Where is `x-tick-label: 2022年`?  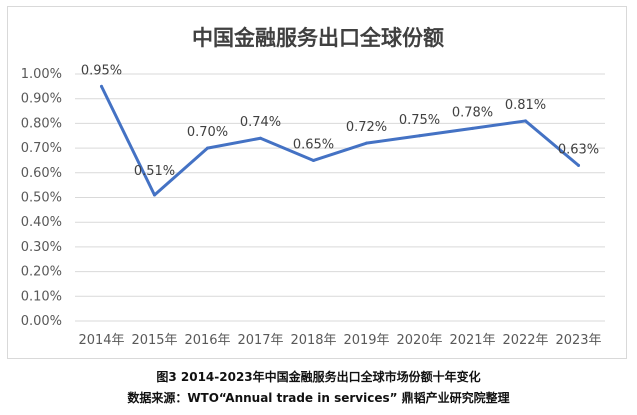 x-tick-label: 2022年 is located at coordinates (525, 340).